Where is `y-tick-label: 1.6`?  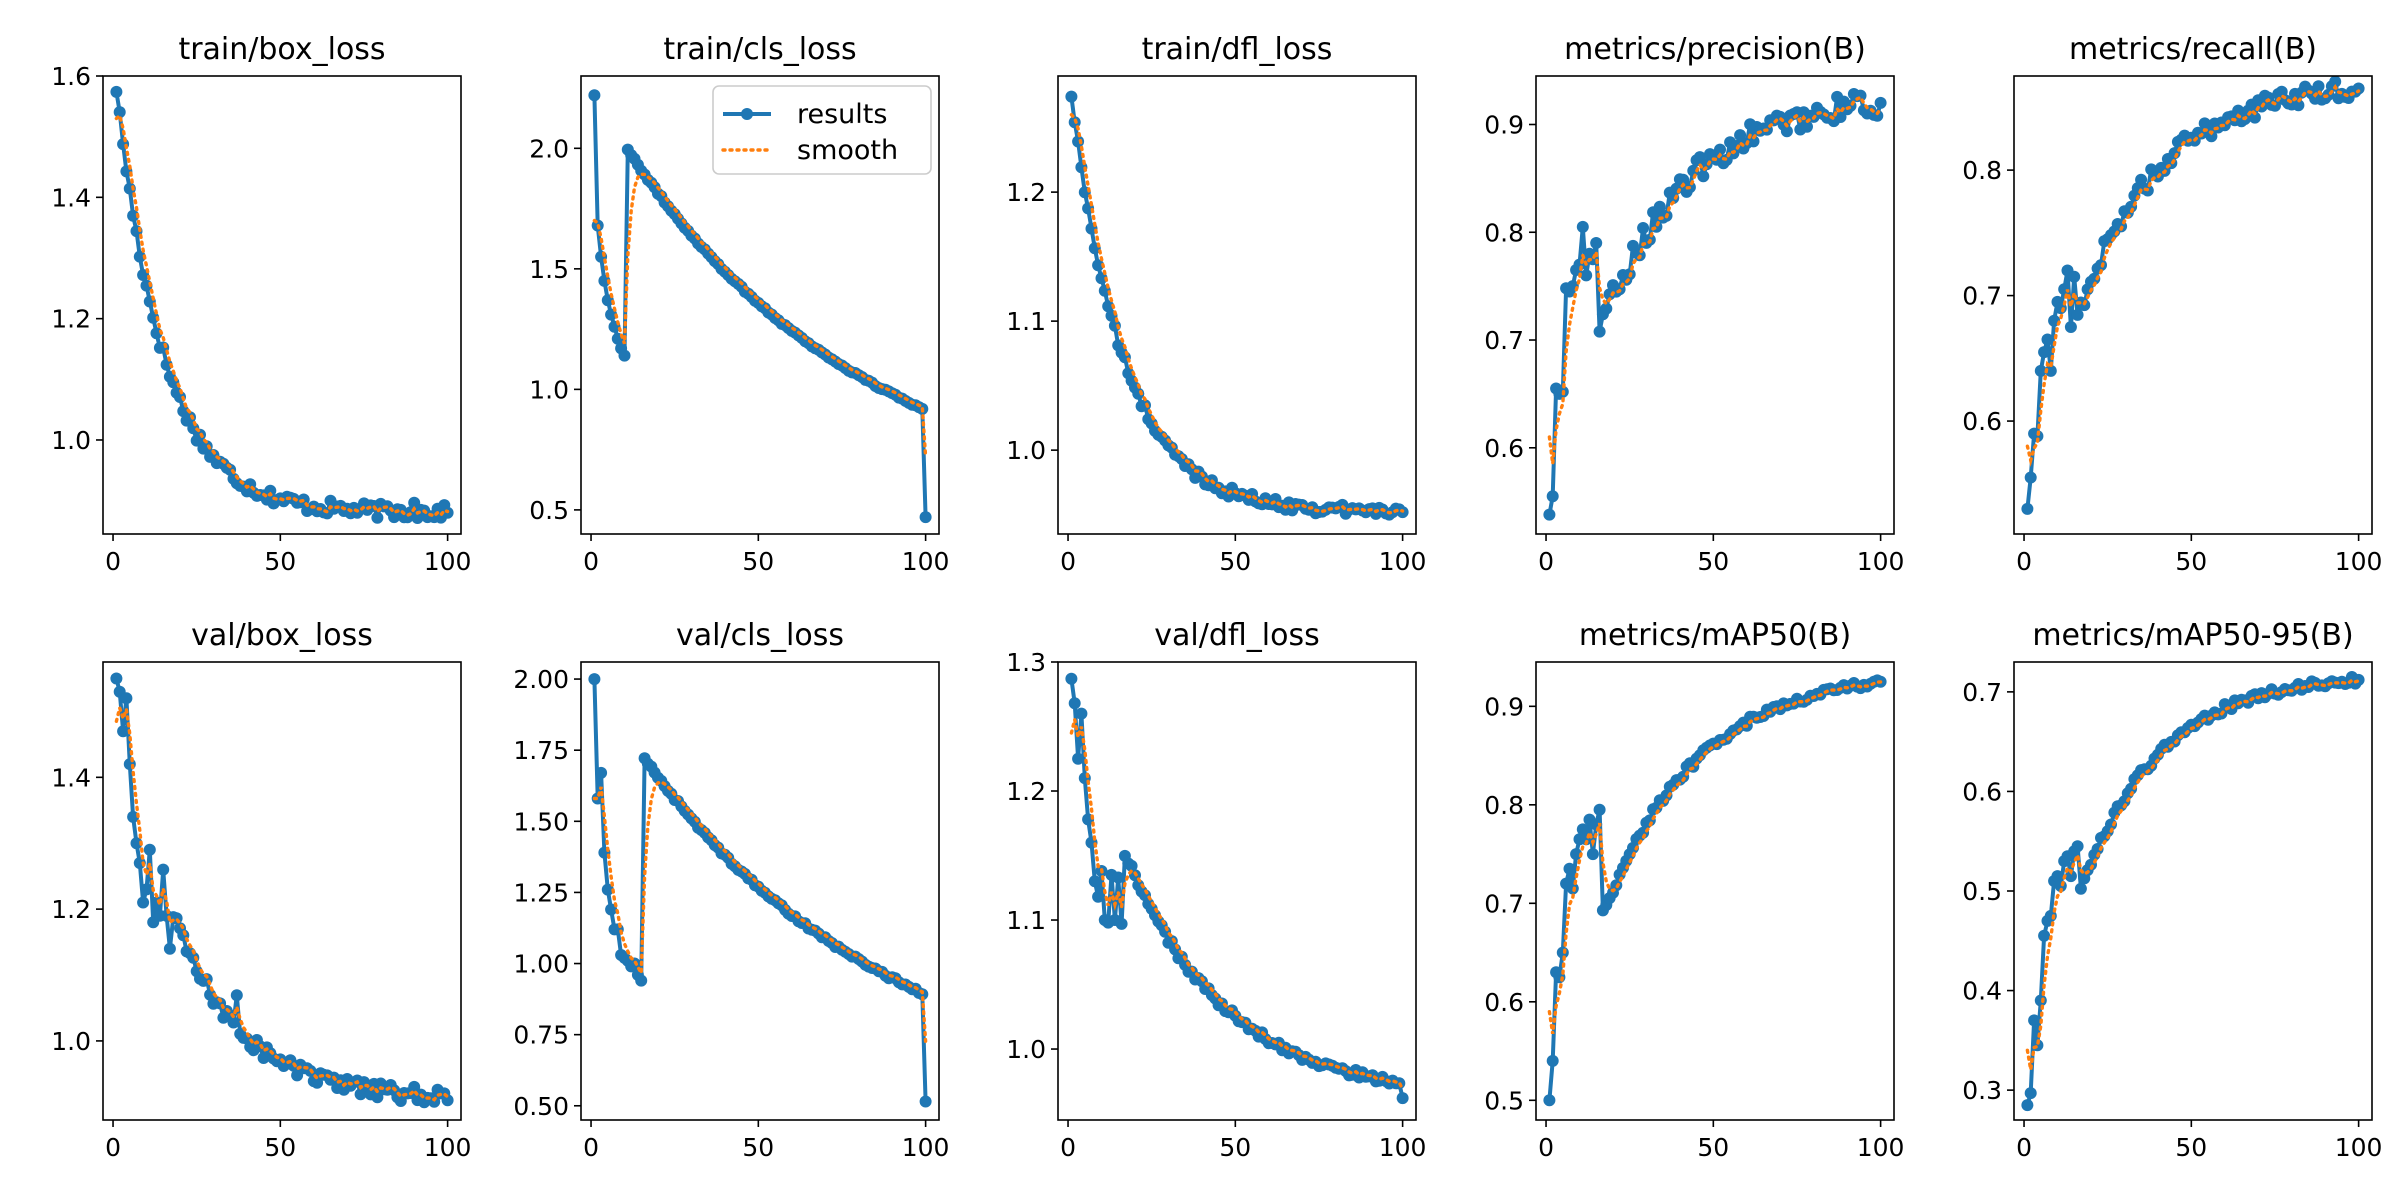
y-tick-label: 1.6 is located at coordinates (71, 76).